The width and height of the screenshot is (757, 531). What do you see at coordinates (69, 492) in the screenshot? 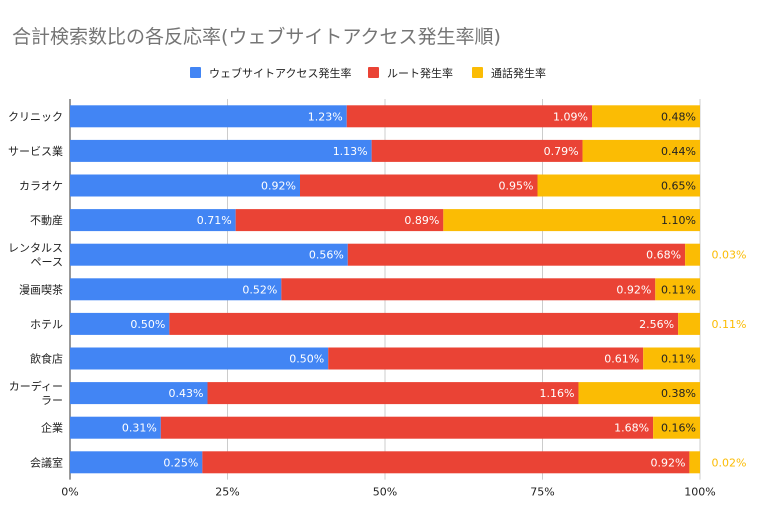
I see `x-tick-label: 0%` at bounding box center [69, 492].